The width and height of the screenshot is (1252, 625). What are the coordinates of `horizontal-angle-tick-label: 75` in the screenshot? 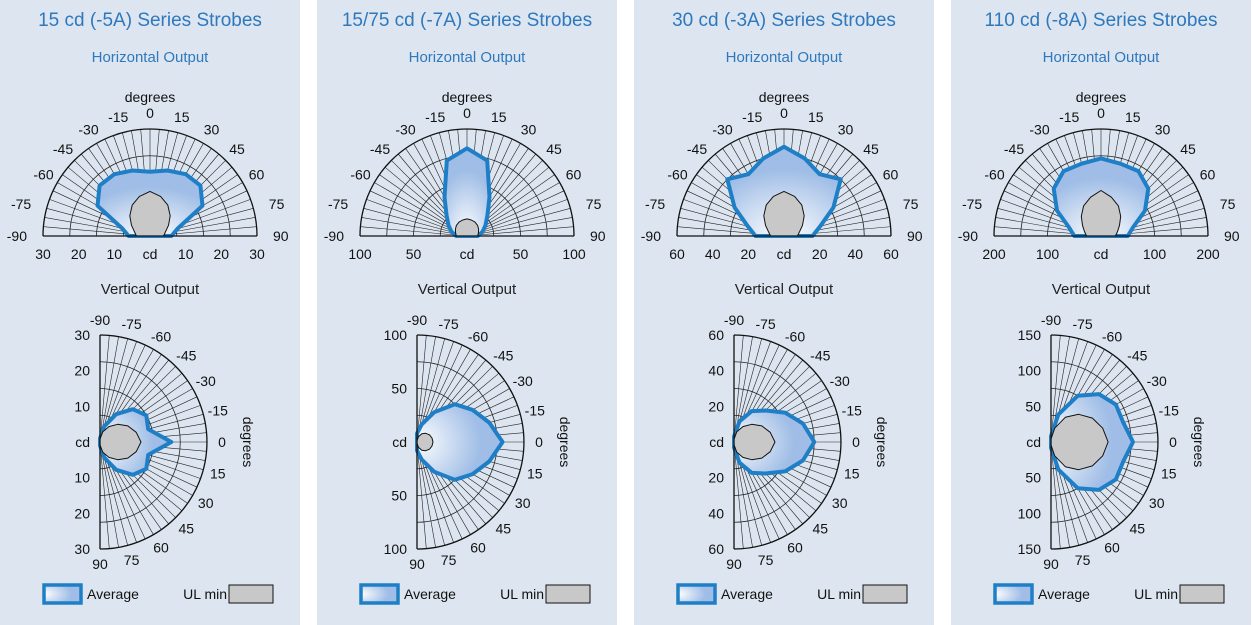 It's located at (911, 204).